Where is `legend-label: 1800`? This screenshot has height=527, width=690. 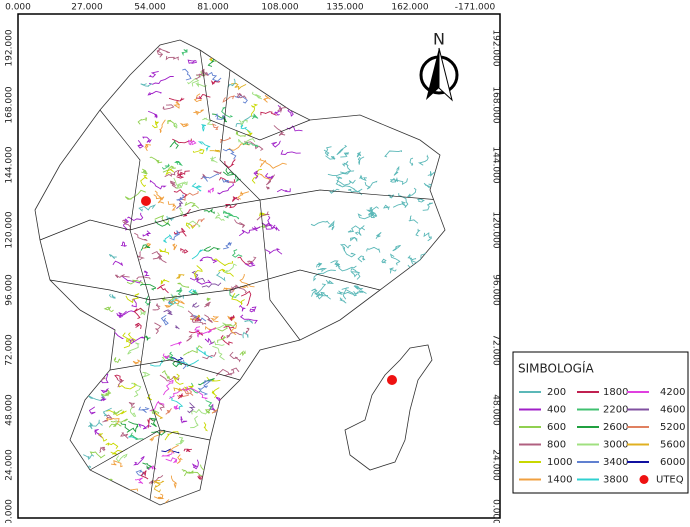 legend-label: 1800 is located at coordinates (615, 392).